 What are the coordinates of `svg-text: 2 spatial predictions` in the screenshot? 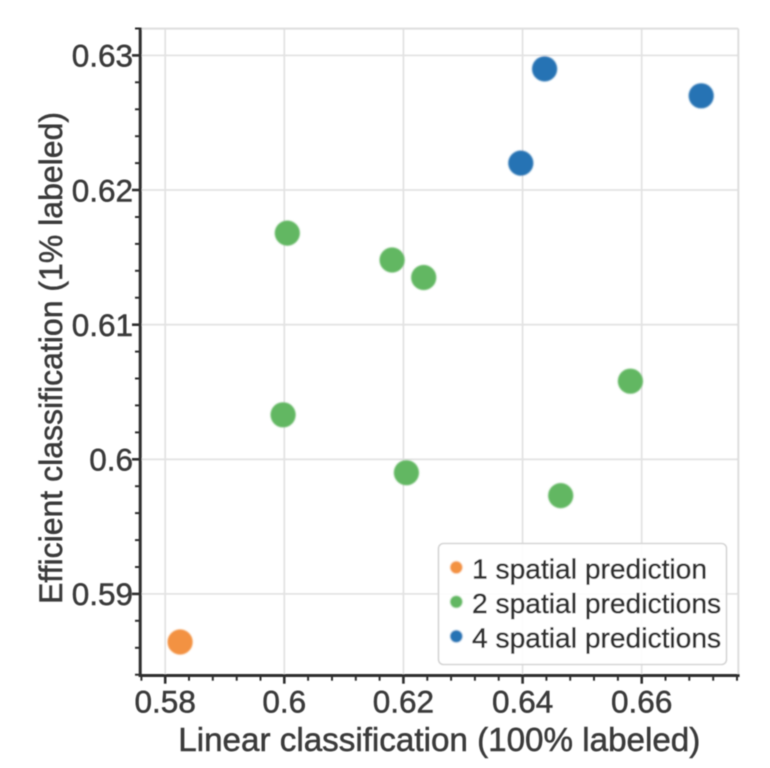 It's located at (596, 603).